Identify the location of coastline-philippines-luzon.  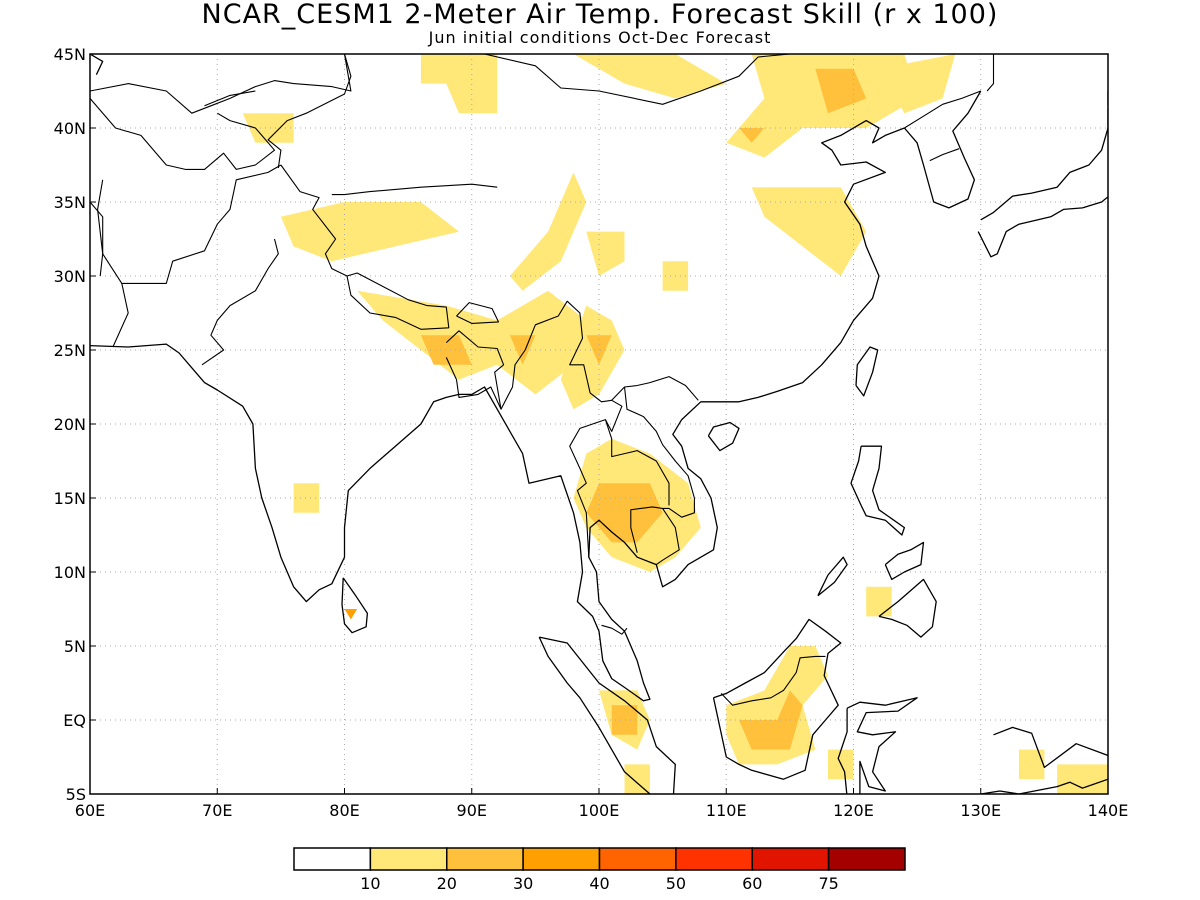
(878, 490).